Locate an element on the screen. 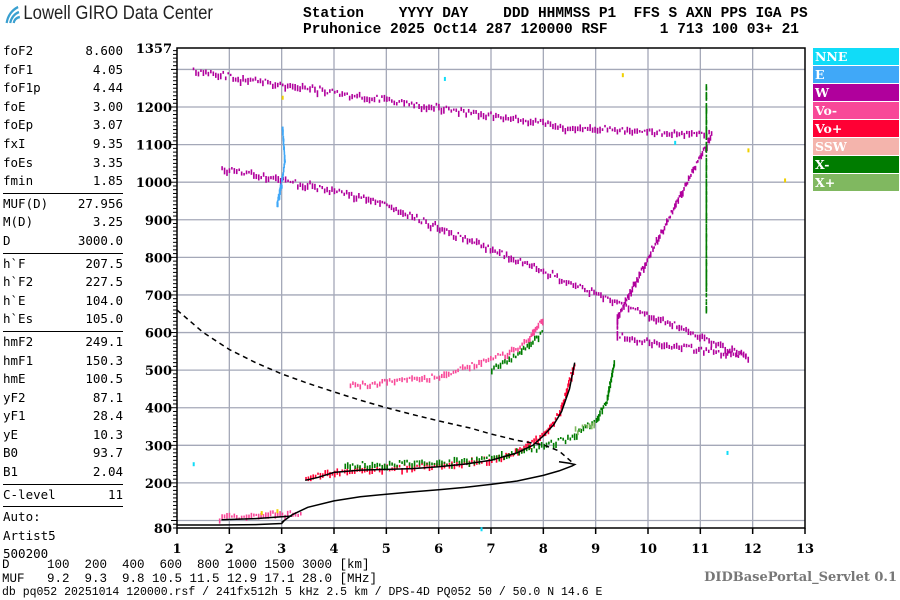 This screenshot has width=900, height=600. y-tick-label: 900 is located at coordinates (158, 221).